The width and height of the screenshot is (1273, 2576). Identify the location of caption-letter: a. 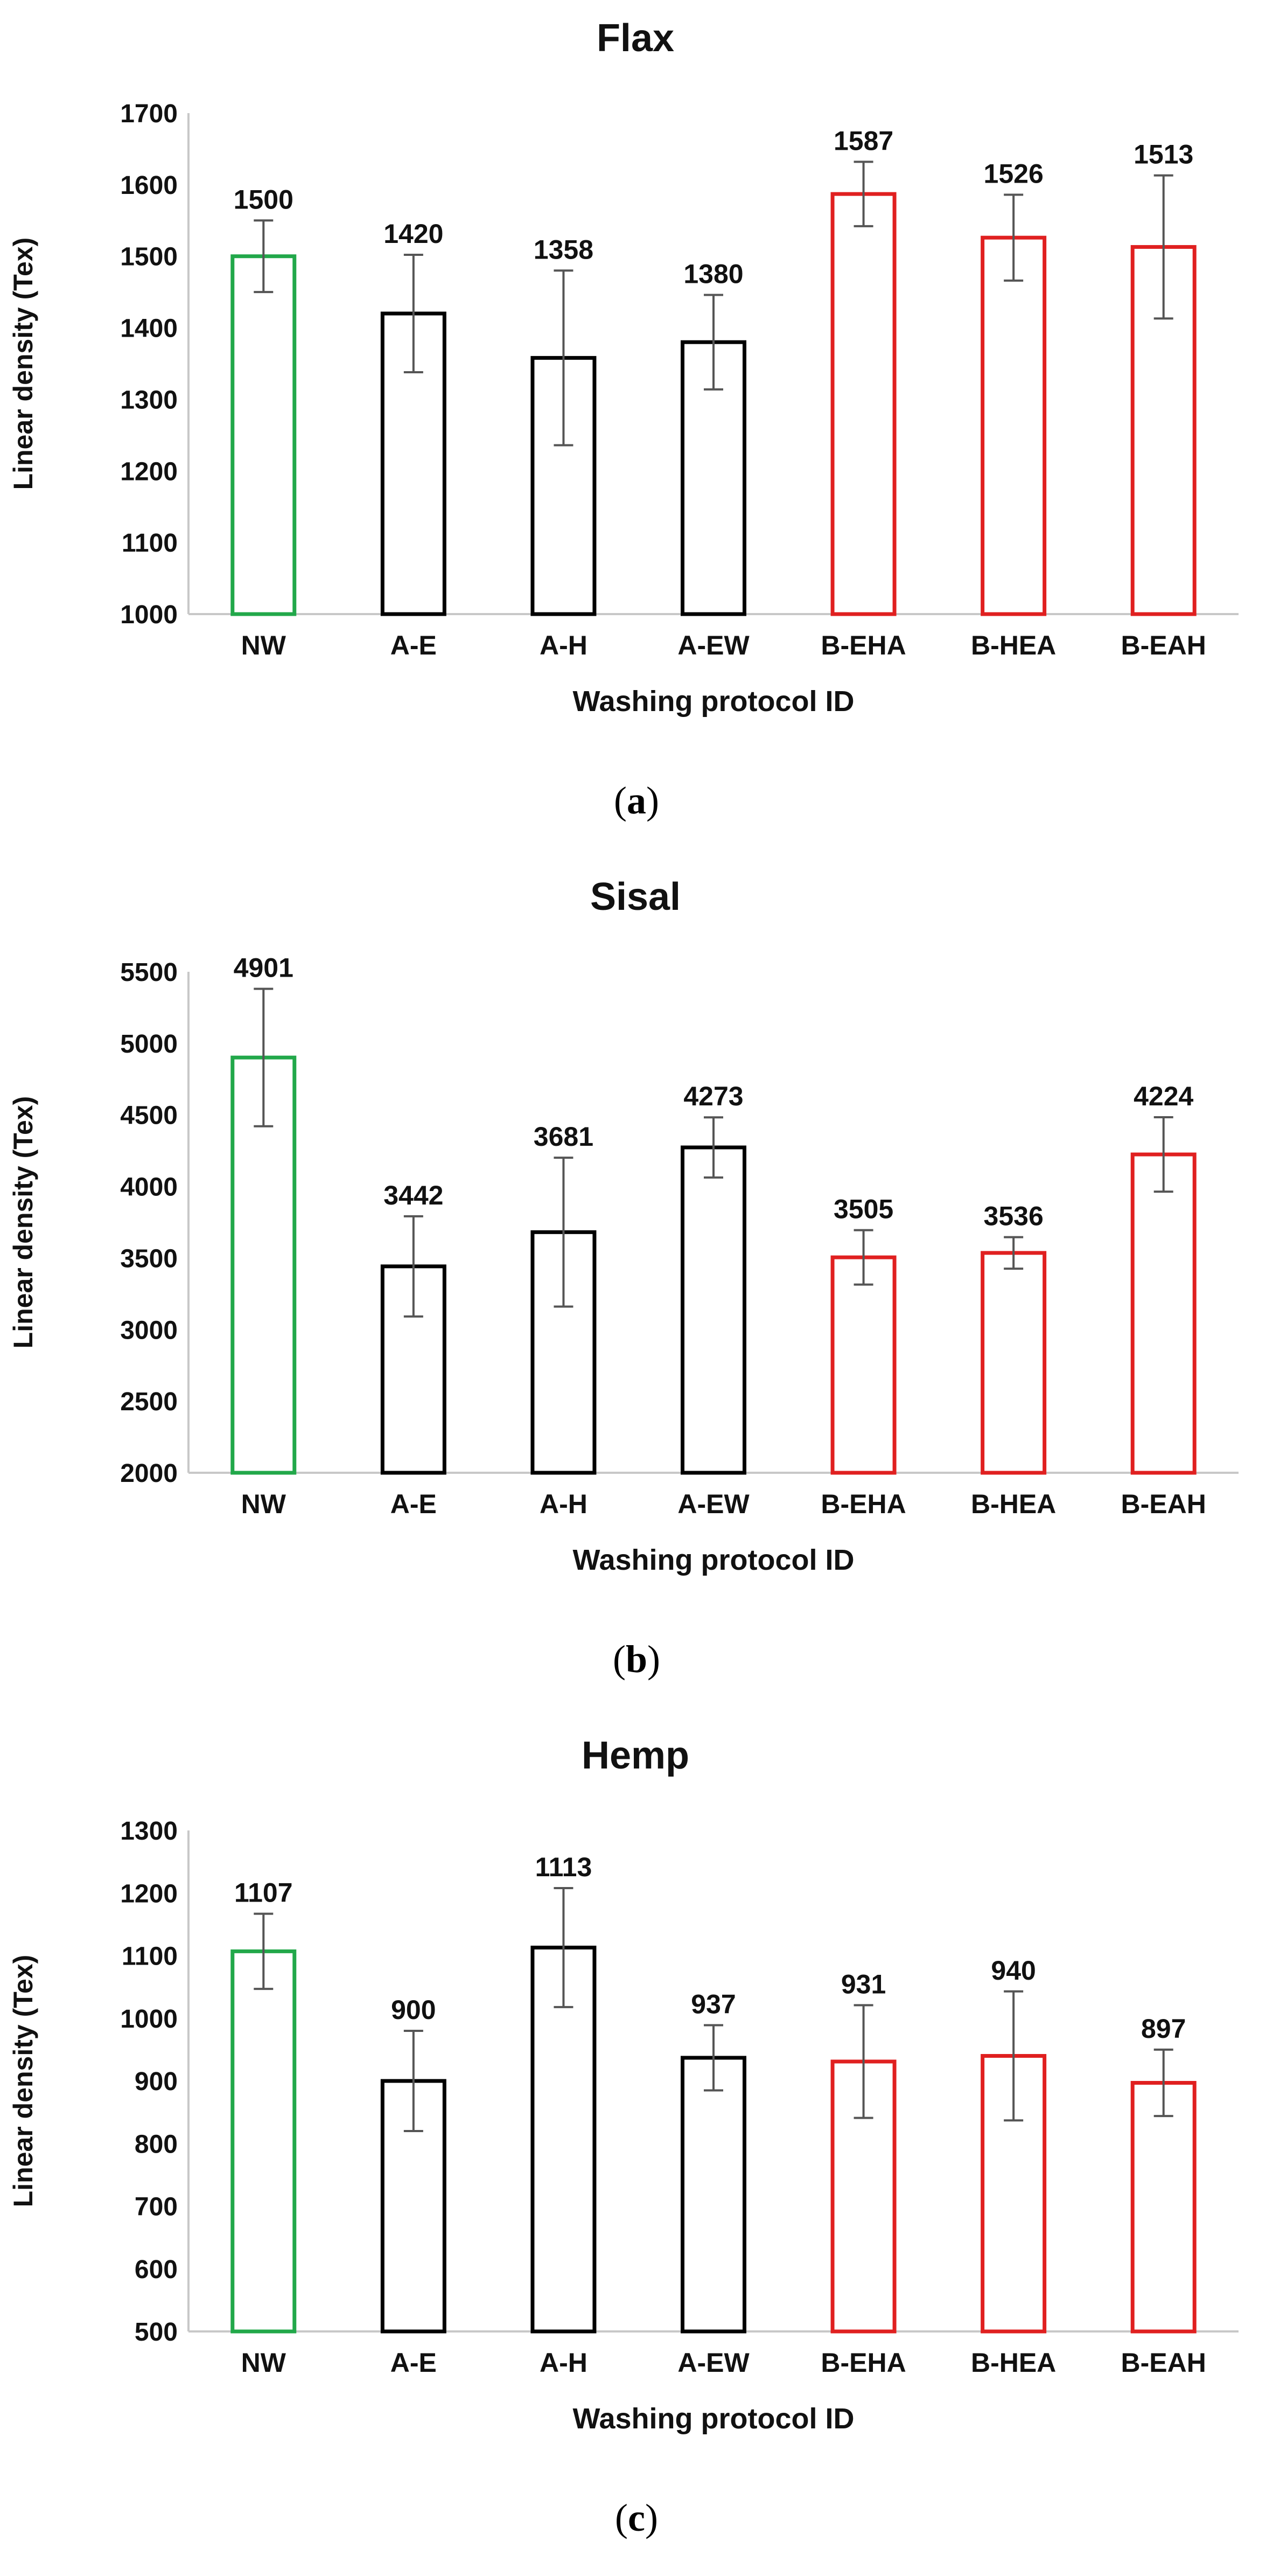
(636, 801).